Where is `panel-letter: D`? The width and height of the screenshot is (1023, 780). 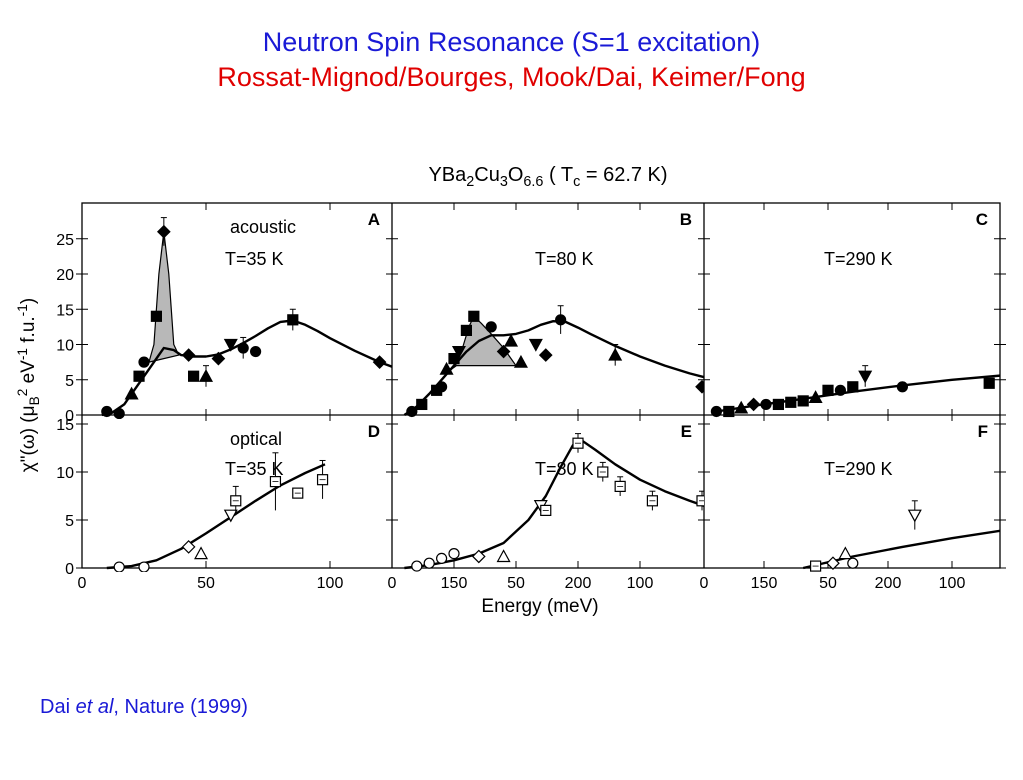 panel-letter: D is located at coordinates (374, 431).